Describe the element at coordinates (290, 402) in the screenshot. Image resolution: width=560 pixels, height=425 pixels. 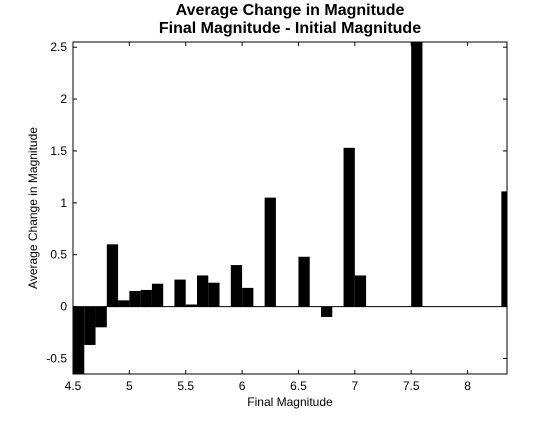
I see `x-axis-label: Final Magnitude` at that location.